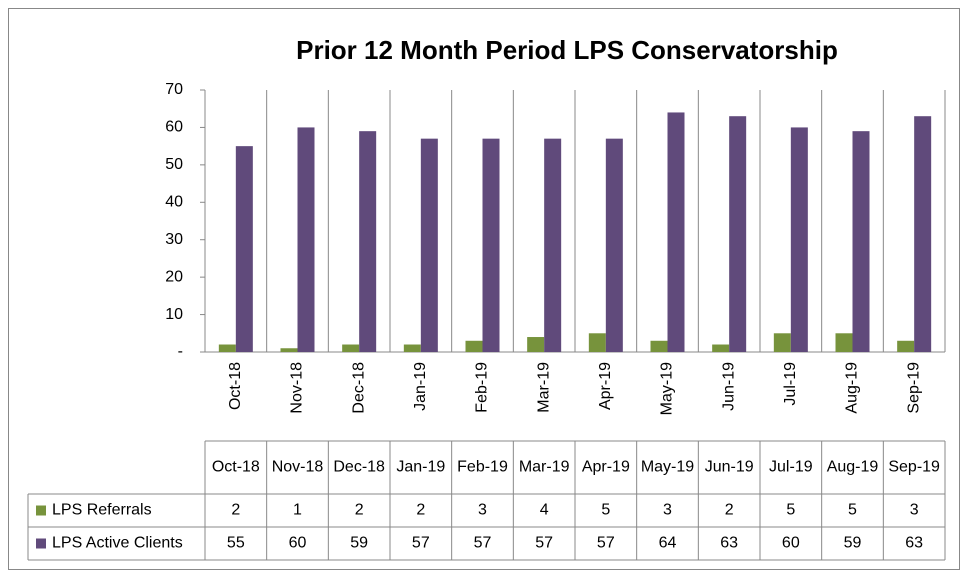 The height and width of the screenshot is (575, 965). I want to click on x-tick-label: Sep-19, so click(913, 388).